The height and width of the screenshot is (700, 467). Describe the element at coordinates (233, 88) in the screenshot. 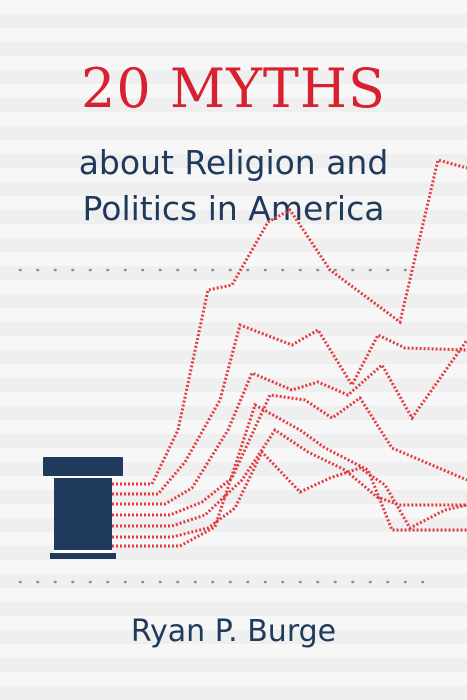

I see `book-title: 20 MYTHS` at that location.